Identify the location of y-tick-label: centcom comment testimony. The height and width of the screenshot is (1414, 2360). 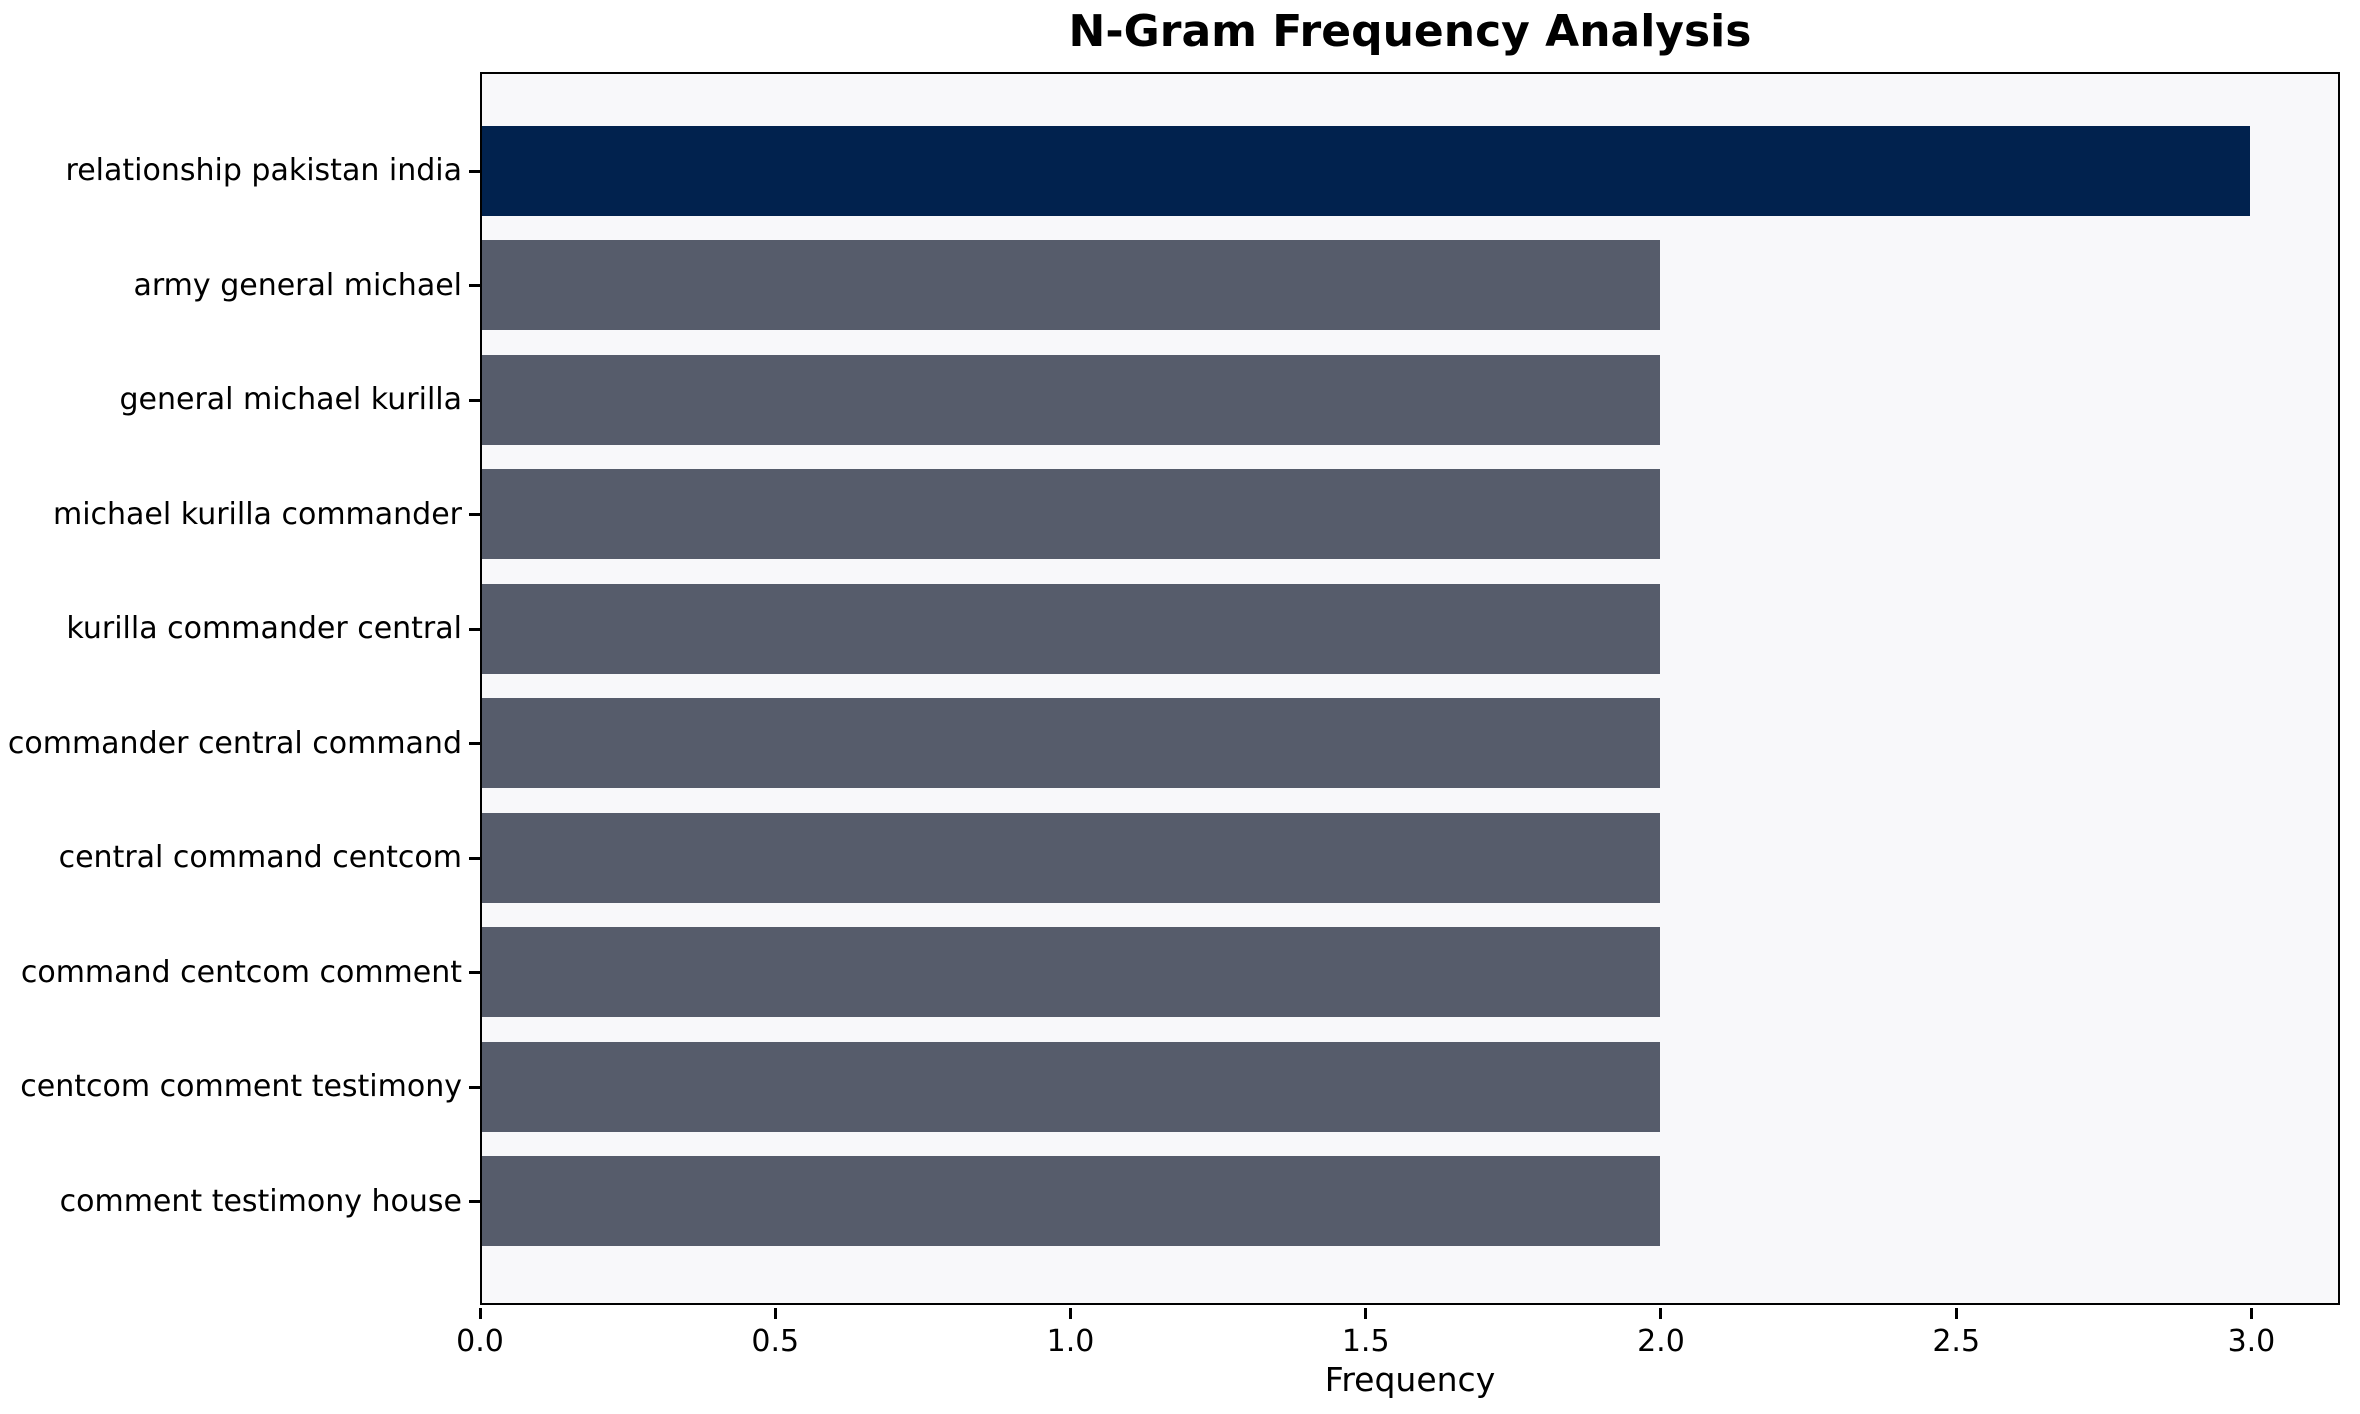
(241, 1086).